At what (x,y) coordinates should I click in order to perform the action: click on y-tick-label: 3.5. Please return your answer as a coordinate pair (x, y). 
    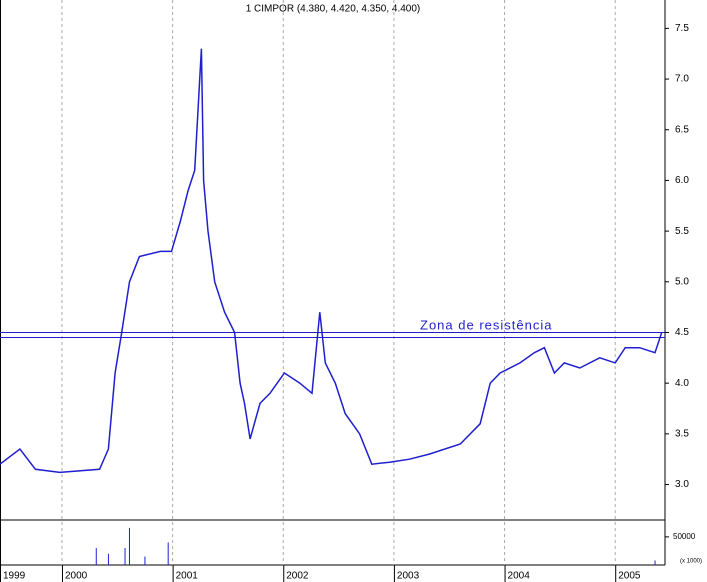
    Looking at the image, I should click on (682, 433).